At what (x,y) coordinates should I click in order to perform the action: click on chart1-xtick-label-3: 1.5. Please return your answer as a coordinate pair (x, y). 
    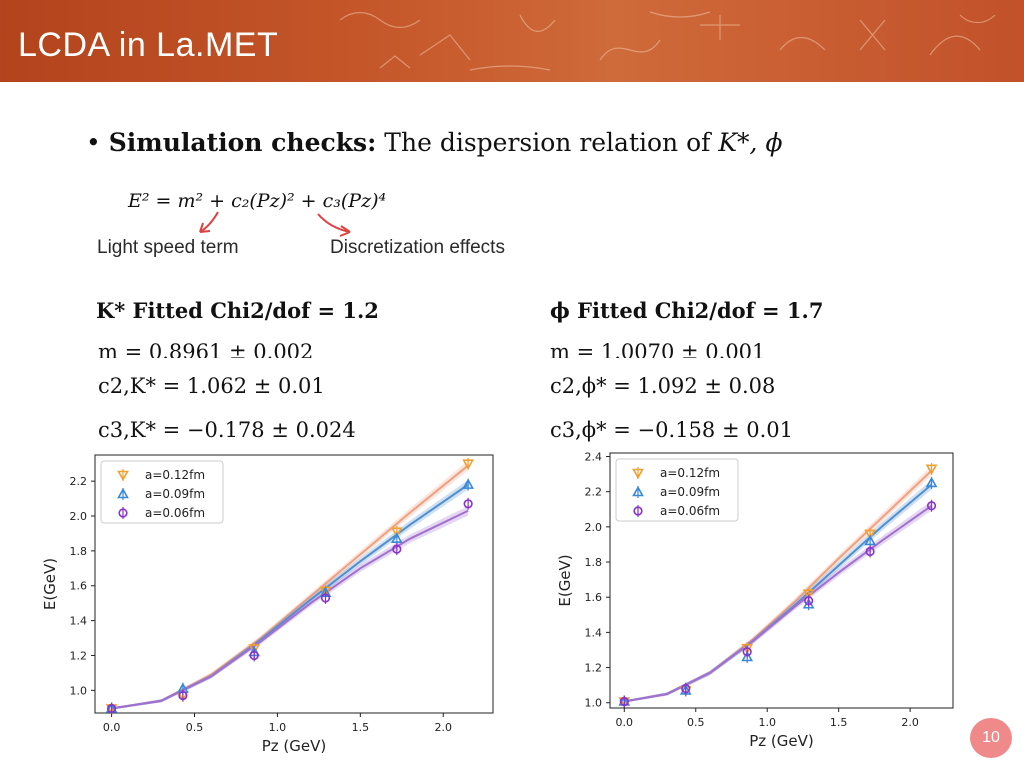
    Looking at the image, I should click on (839, 722).